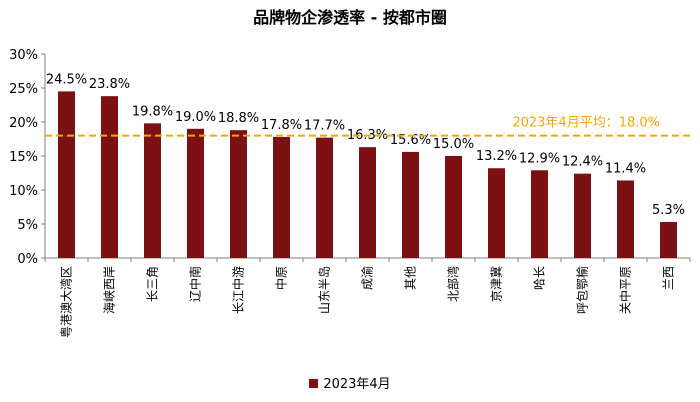 This screenshot has height=402, width=700. I want to click on data-label: 12.9%, so click(539, 158).